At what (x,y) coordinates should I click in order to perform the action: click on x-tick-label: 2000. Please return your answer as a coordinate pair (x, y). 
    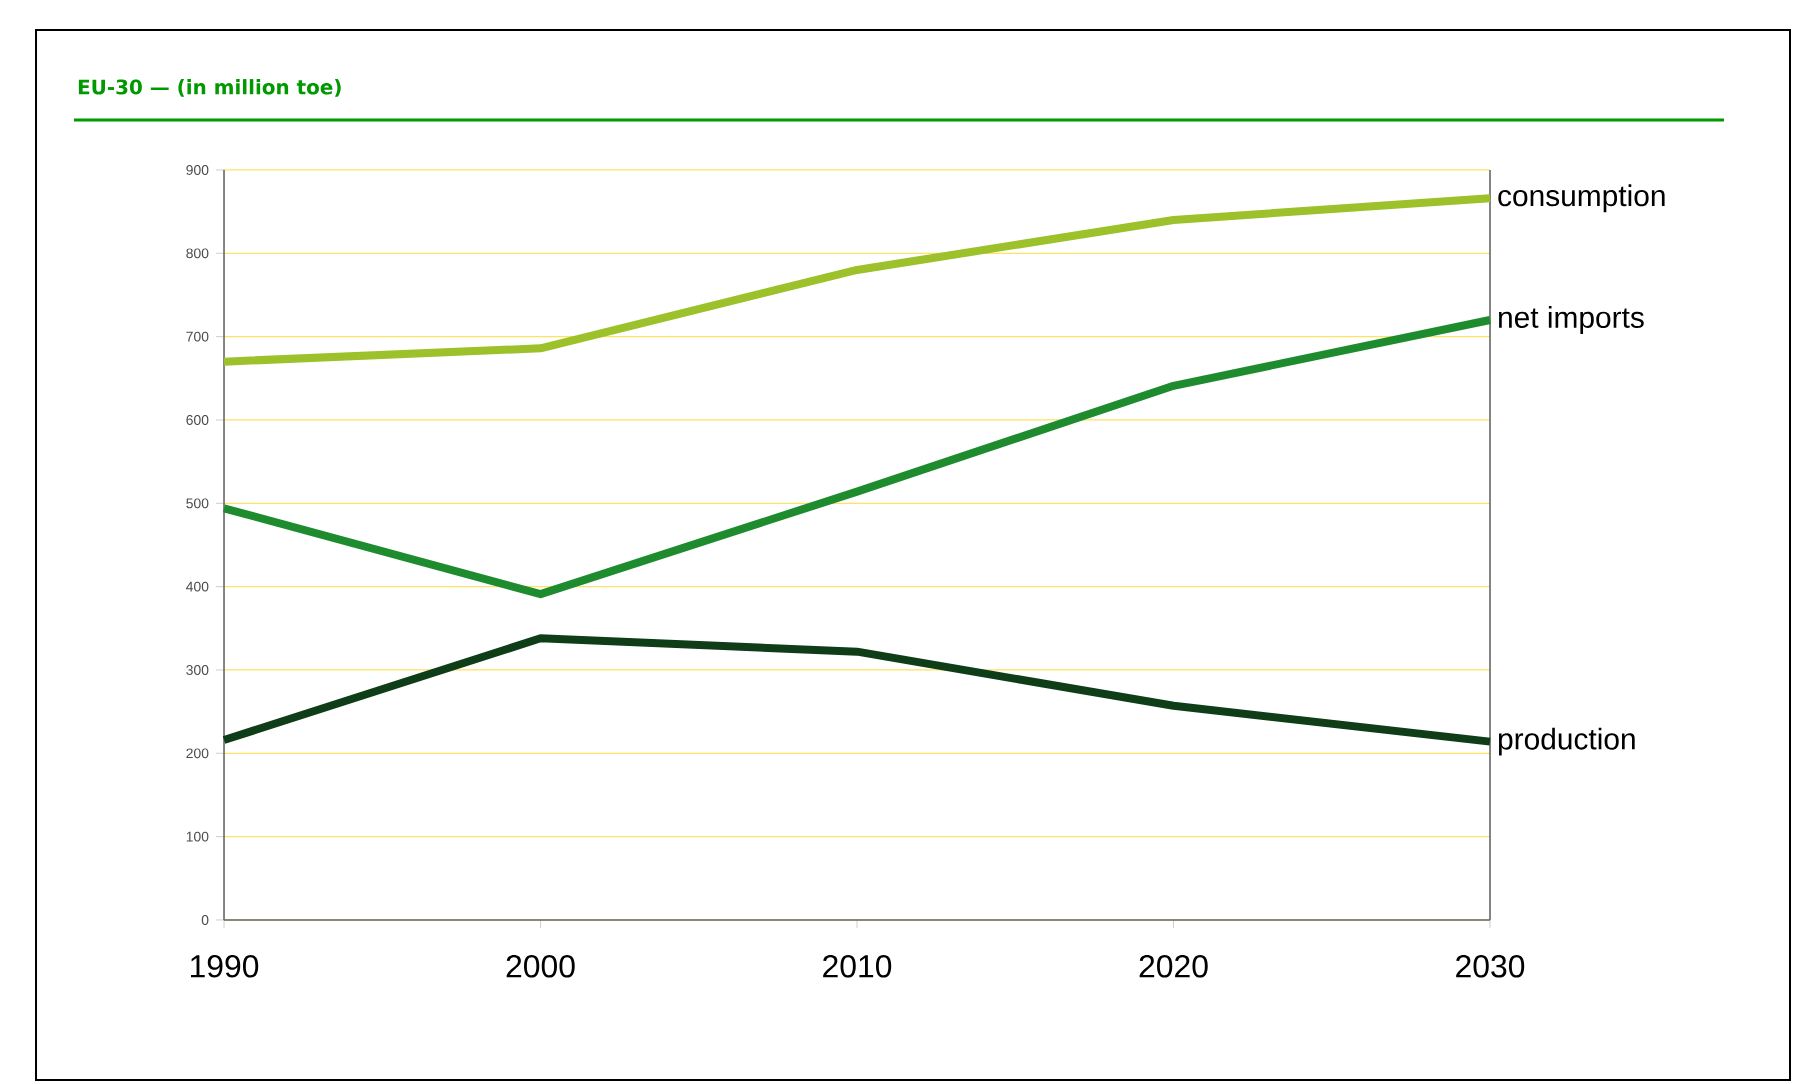
    Looking at the image, I should click on (540, 966).